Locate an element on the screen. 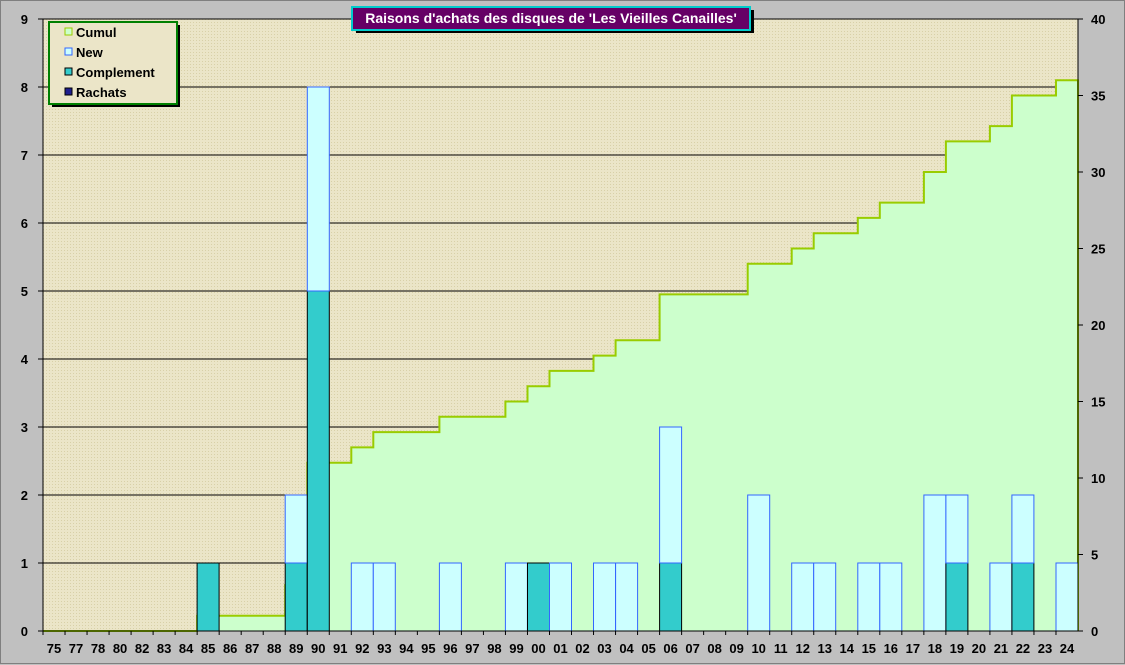 The image size is (1125, 665). legend: Cumul New Complement Rachats is located at coordinates (114, 64).